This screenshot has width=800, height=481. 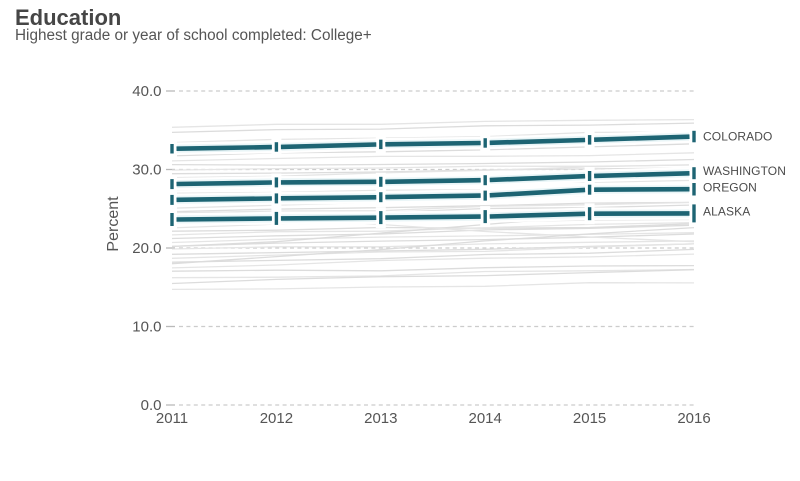 What do you see at coordinates (146, 170) in the screenshot?
I see `svg-text: 30.0` at bounding box center [146, 170].